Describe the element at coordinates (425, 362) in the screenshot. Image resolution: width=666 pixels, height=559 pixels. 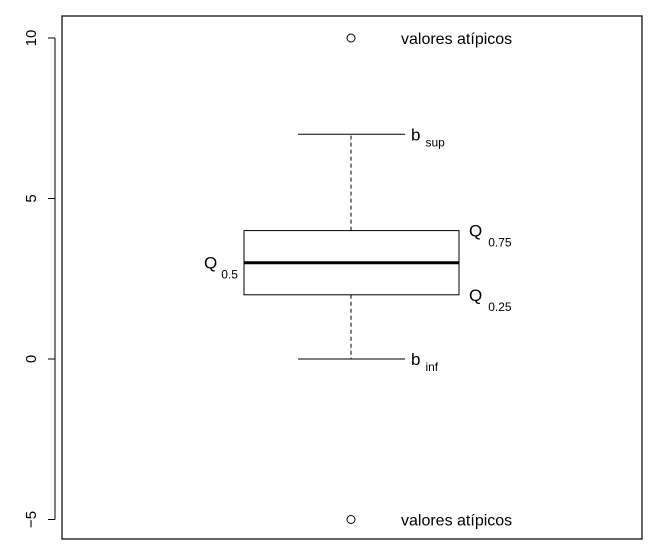
I see `lower-whisker-label: b inf` at that location.